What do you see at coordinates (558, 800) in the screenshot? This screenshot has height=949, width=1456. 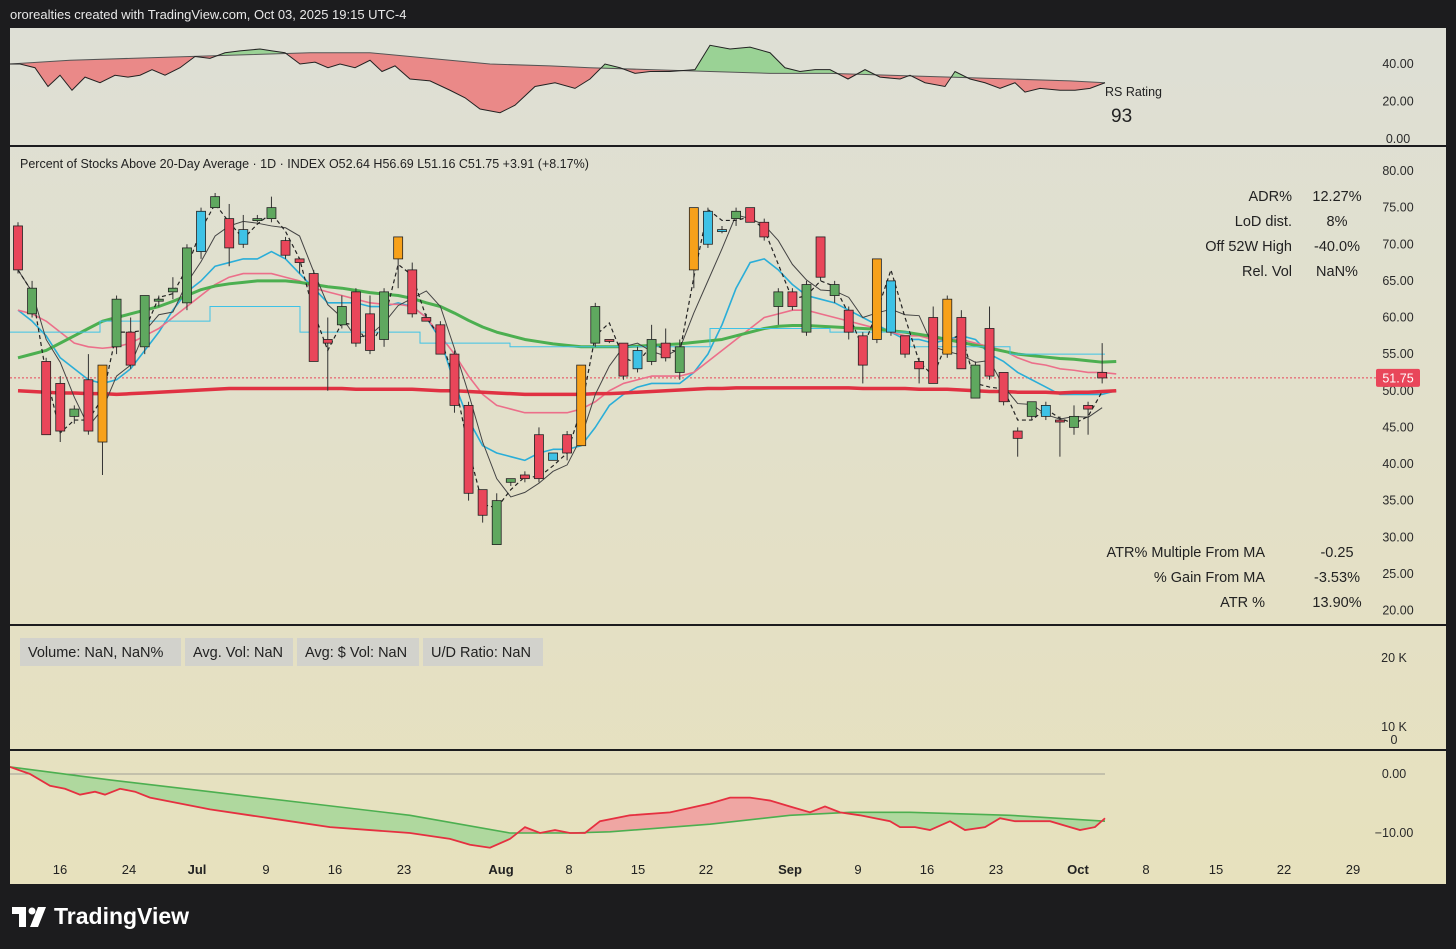 I see `osc-signal-line` at bounding box center [558, 800].